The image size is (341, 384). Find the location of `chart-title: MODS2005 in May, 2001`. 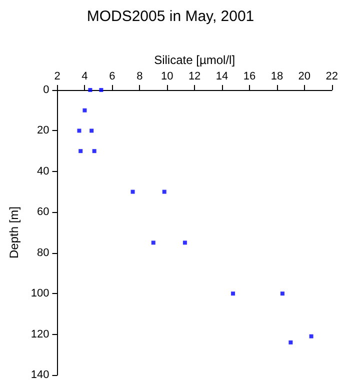

chart-title: MODS2005 in May, 2001 is located at coordinates (170, 16).